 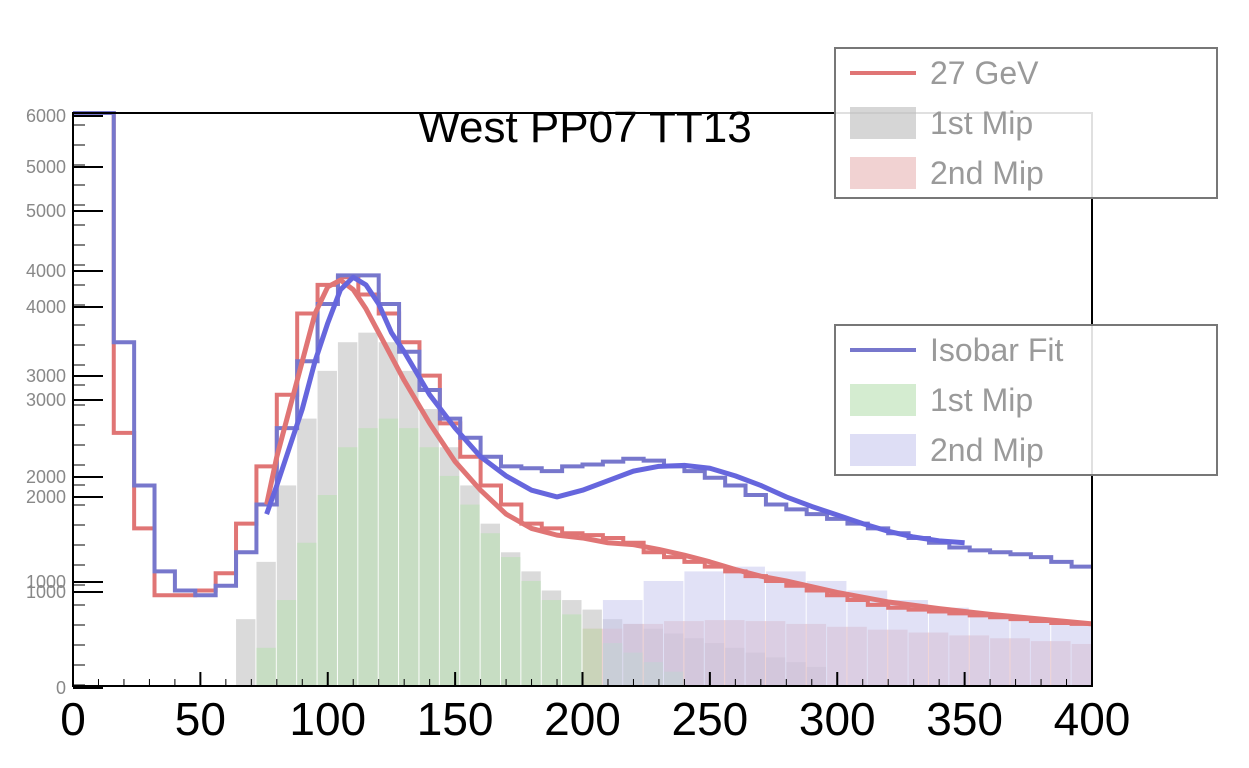 What do you see at coordinates (948, 646) in the screenshot?
I see `2nd-mip-bin-5-8` at bounding box center [948, 646].